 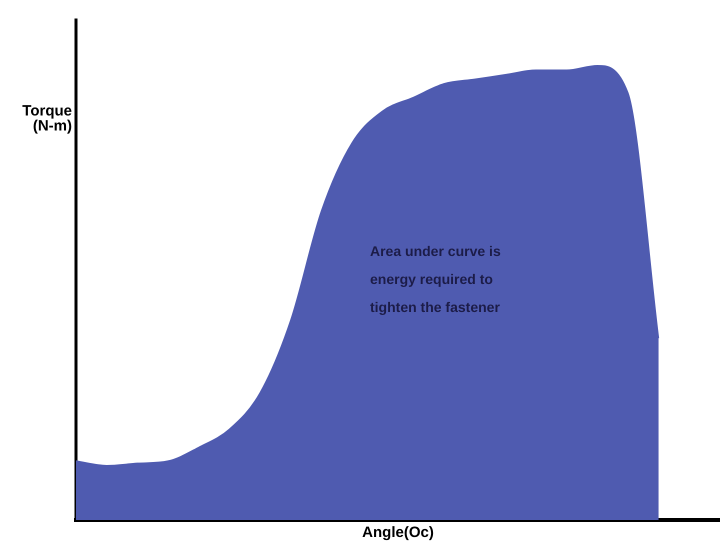 What do you see at coordinates (398, 533) in the screenshot?
I see `x-axis-title: Angle(Oc)` at bounding box center [398, 533].